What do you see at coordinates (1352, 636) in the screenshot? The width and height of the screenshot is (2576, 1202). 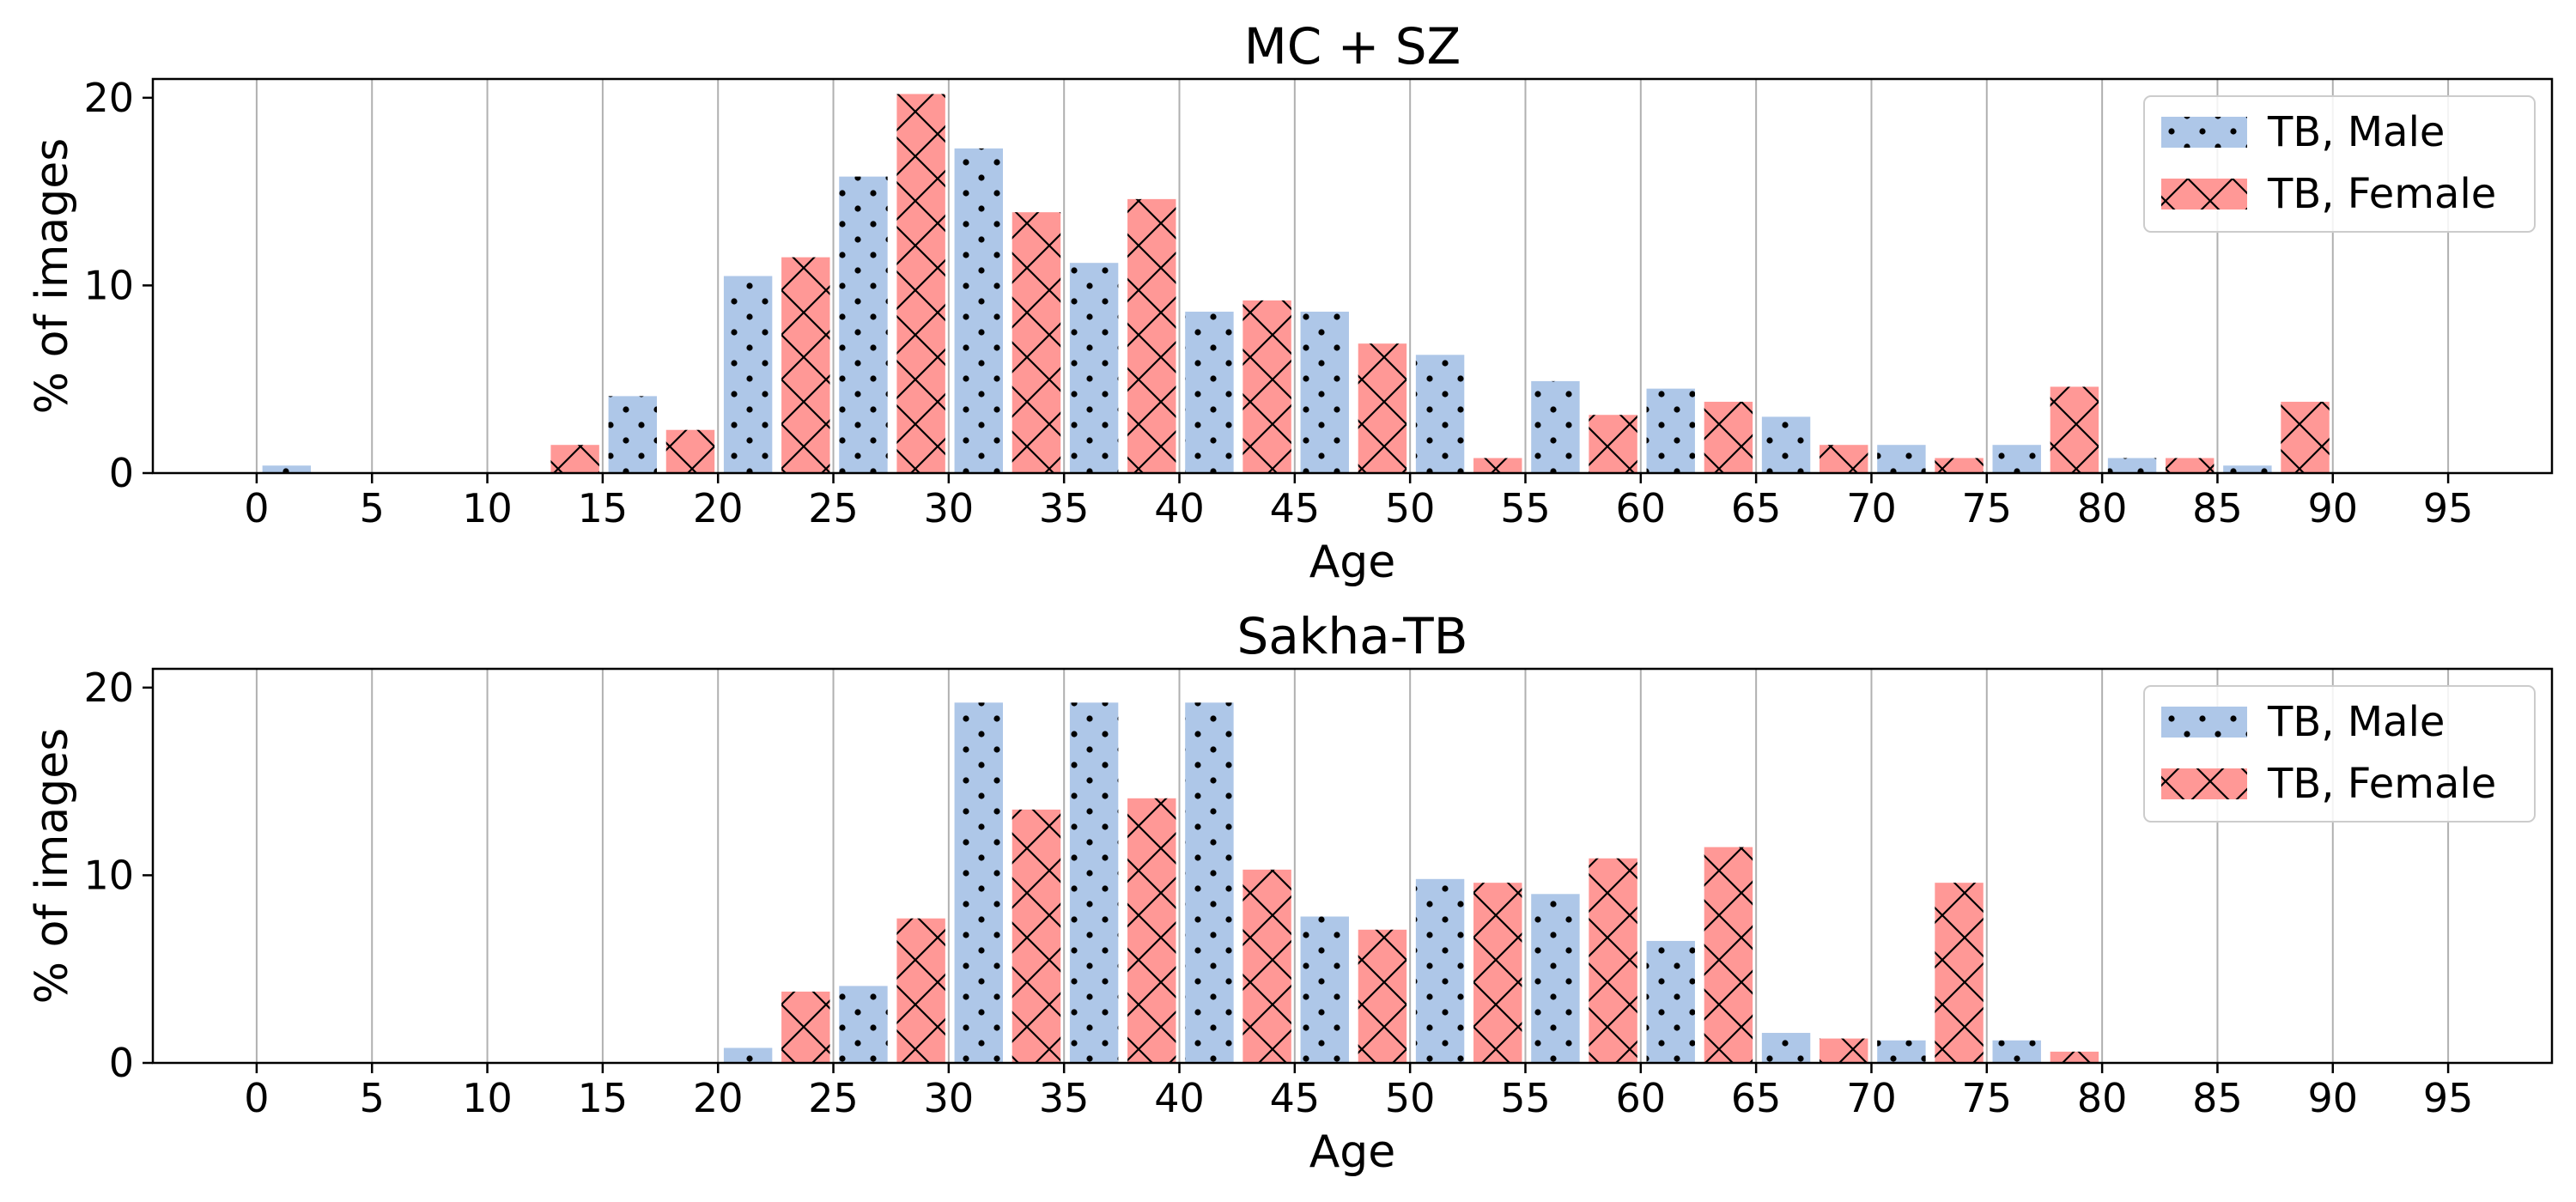 I see `chart-title: Sakha-TB` at bounding box center [1352, 636].